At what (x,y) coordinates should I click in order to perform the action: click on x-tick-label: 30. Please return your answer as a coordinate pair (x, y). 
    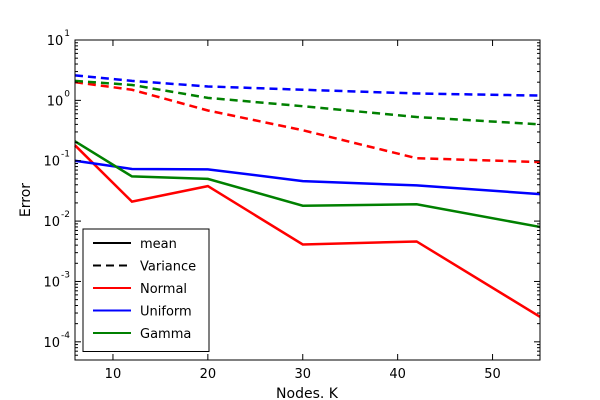
    Looking at the image, I should click on (302, 374).